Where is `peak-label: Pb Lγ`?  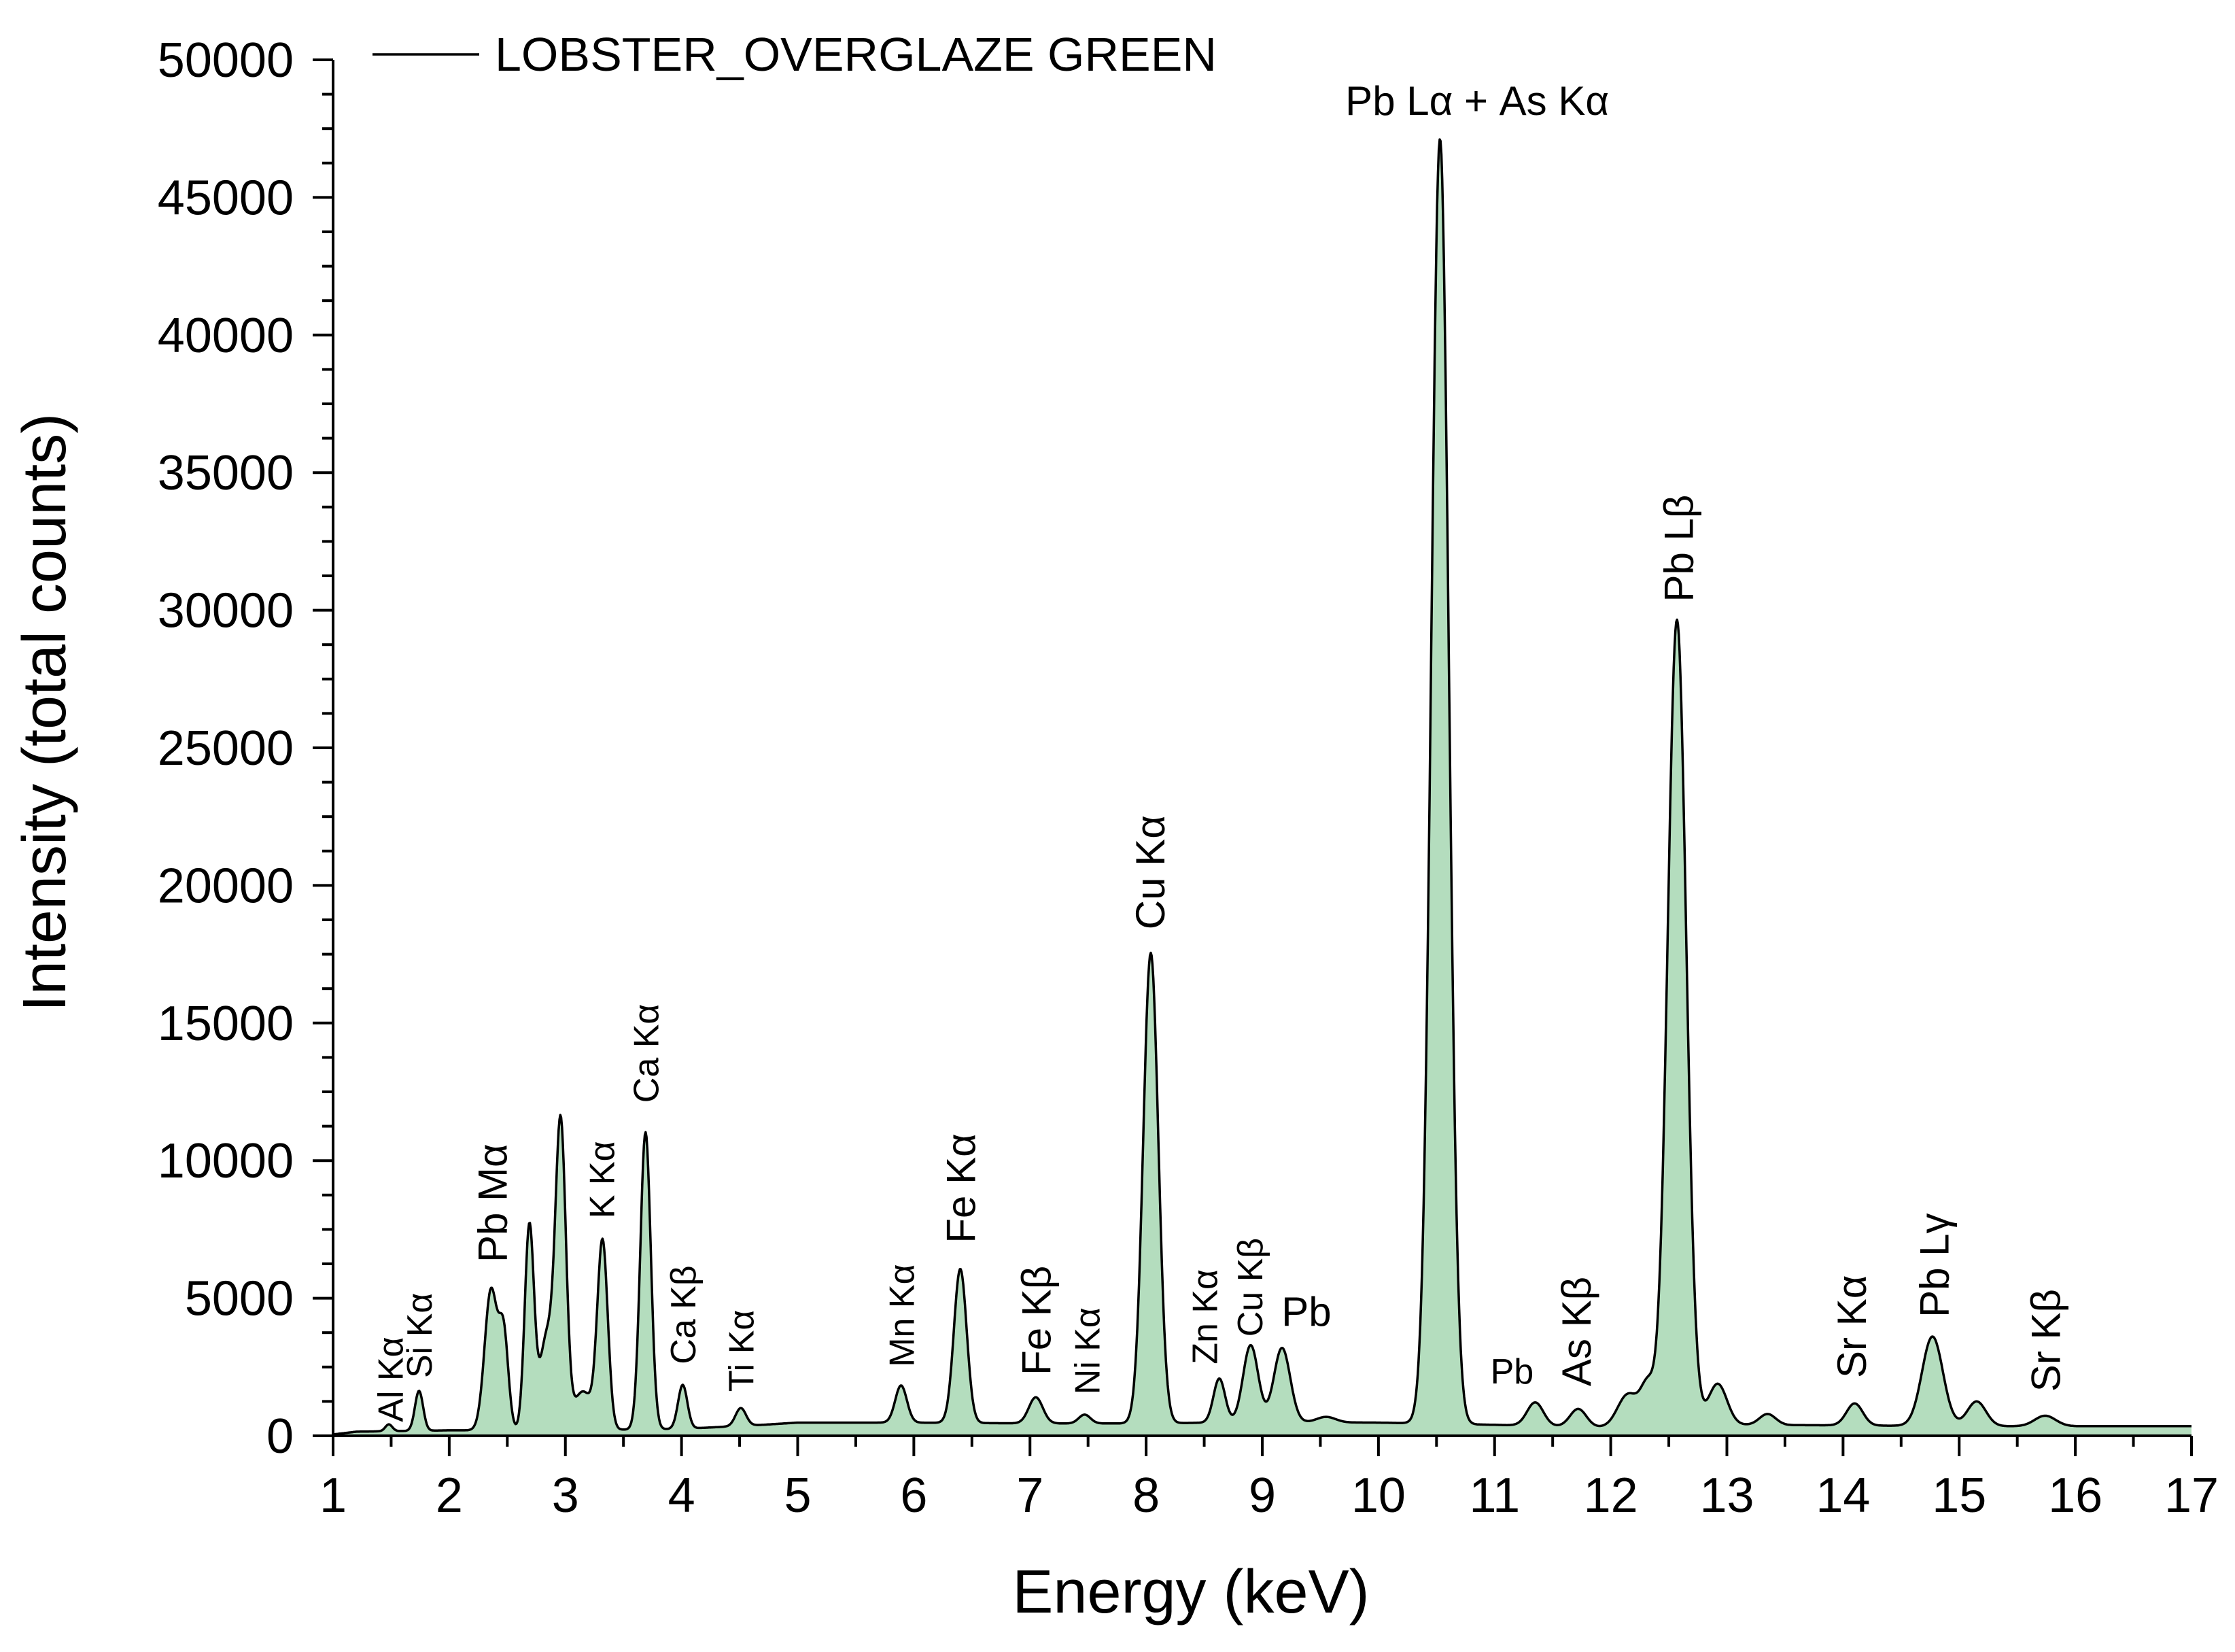 peak-label: Pb Lγ is located at coordinates (1934, 1265).